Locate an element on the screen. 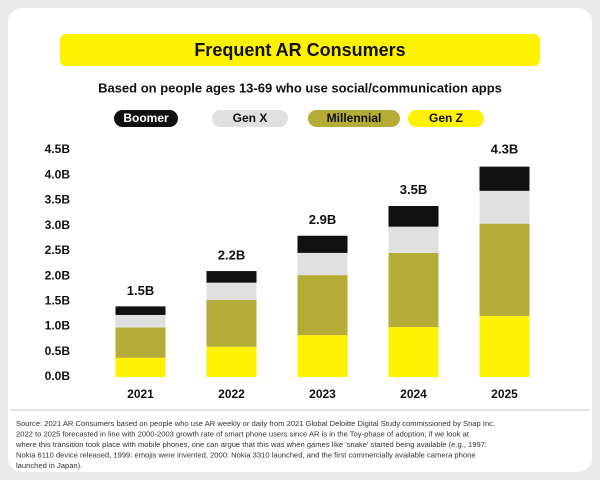  y-tick-label: 2.0B is located at coordinates (58, 275).